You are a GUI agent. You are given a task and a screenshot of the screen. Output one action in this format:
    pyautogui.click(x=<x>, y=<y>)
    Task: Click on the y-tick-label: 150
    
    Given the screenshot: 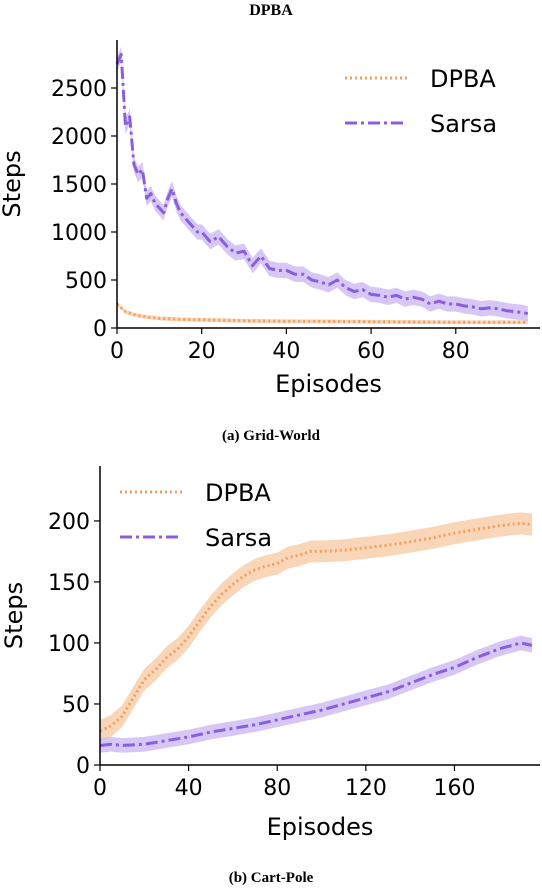 What is the action you would take?
    pyautogui.click(x=69, y=583)
    